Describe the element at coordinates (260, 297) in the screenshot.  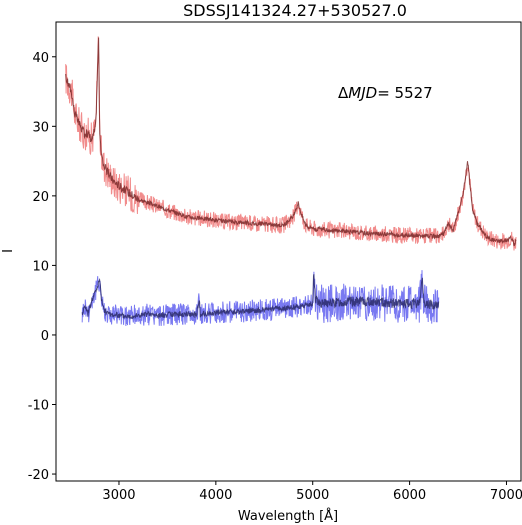
I see `series-1-smoothed-line` at that location.